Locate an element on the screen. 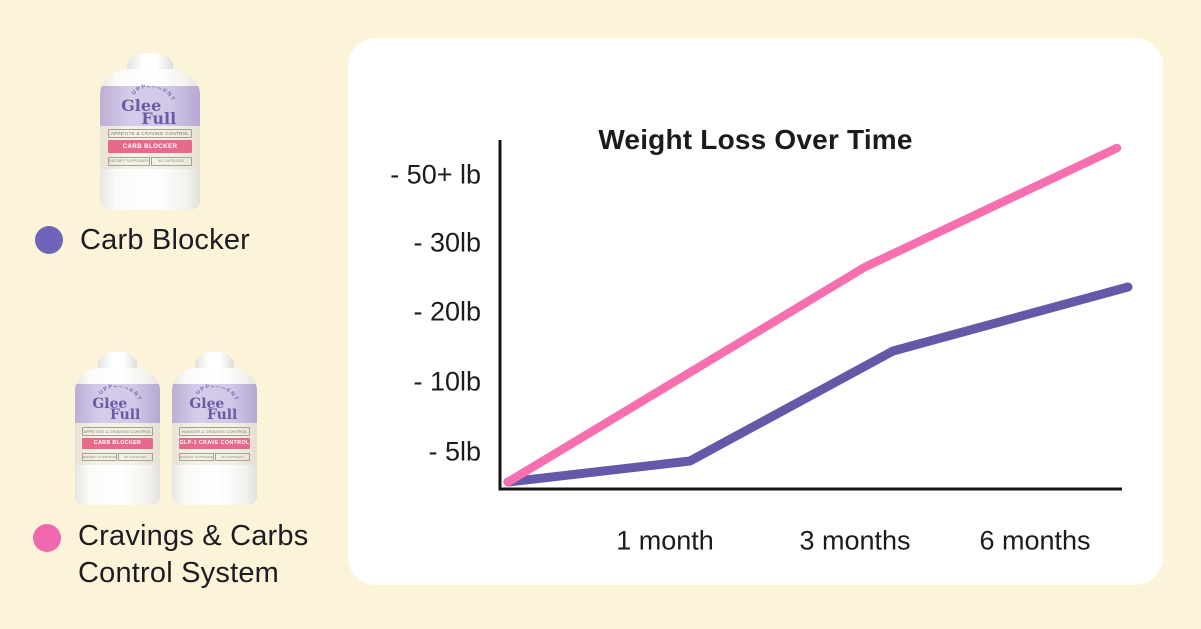  chart-title: Weight Loss Over Time is located at coordinates (755, 139).